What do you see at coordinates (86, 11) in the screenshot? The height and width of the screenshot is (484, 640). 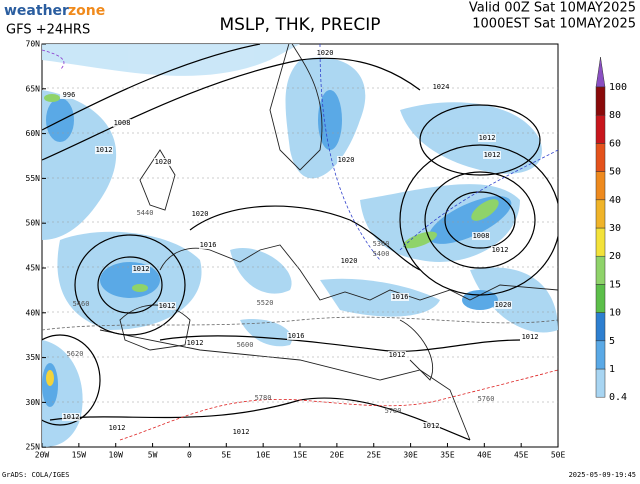 I see `logo-zone: zone` at bounding box center [86, 11].